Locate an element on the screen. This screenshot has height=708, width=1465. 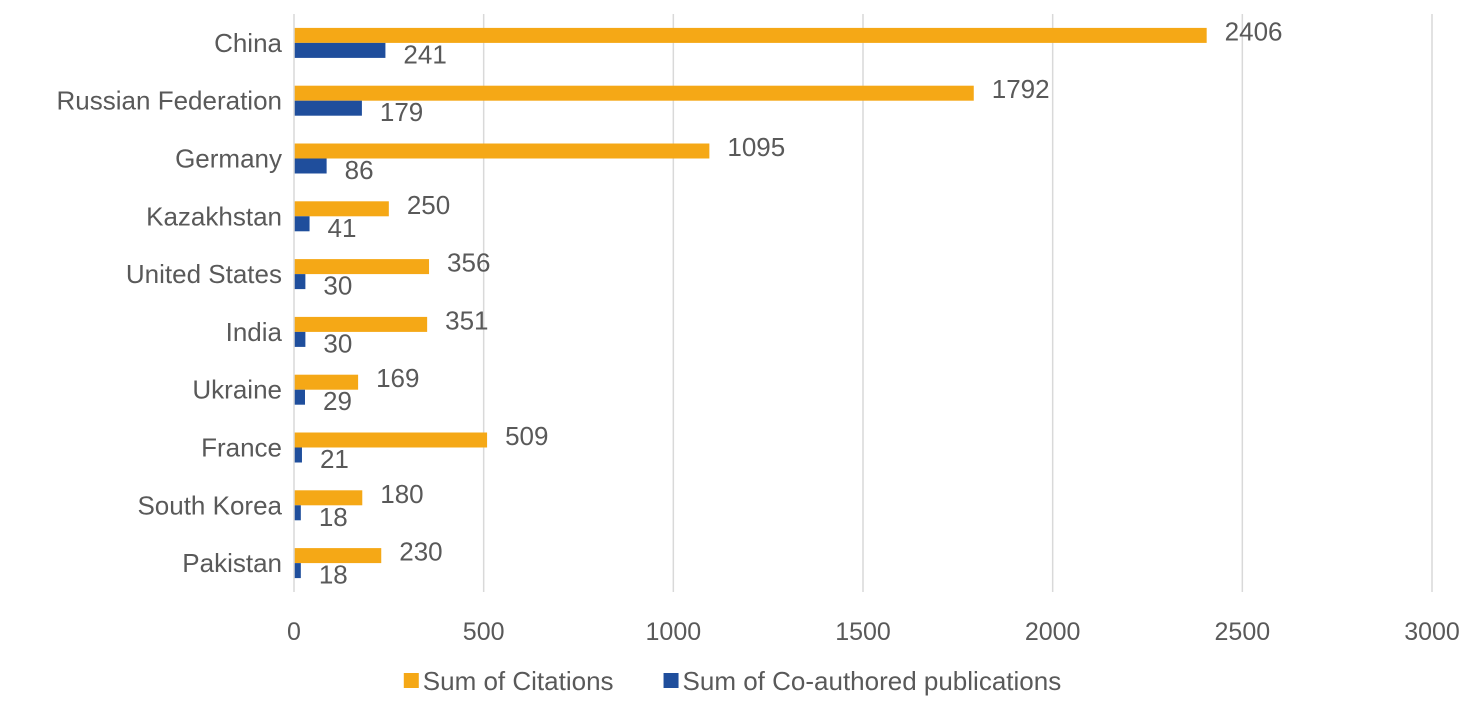
data-label-sum-of-citations-united-states: 356 is located at coordinates (468, 263).